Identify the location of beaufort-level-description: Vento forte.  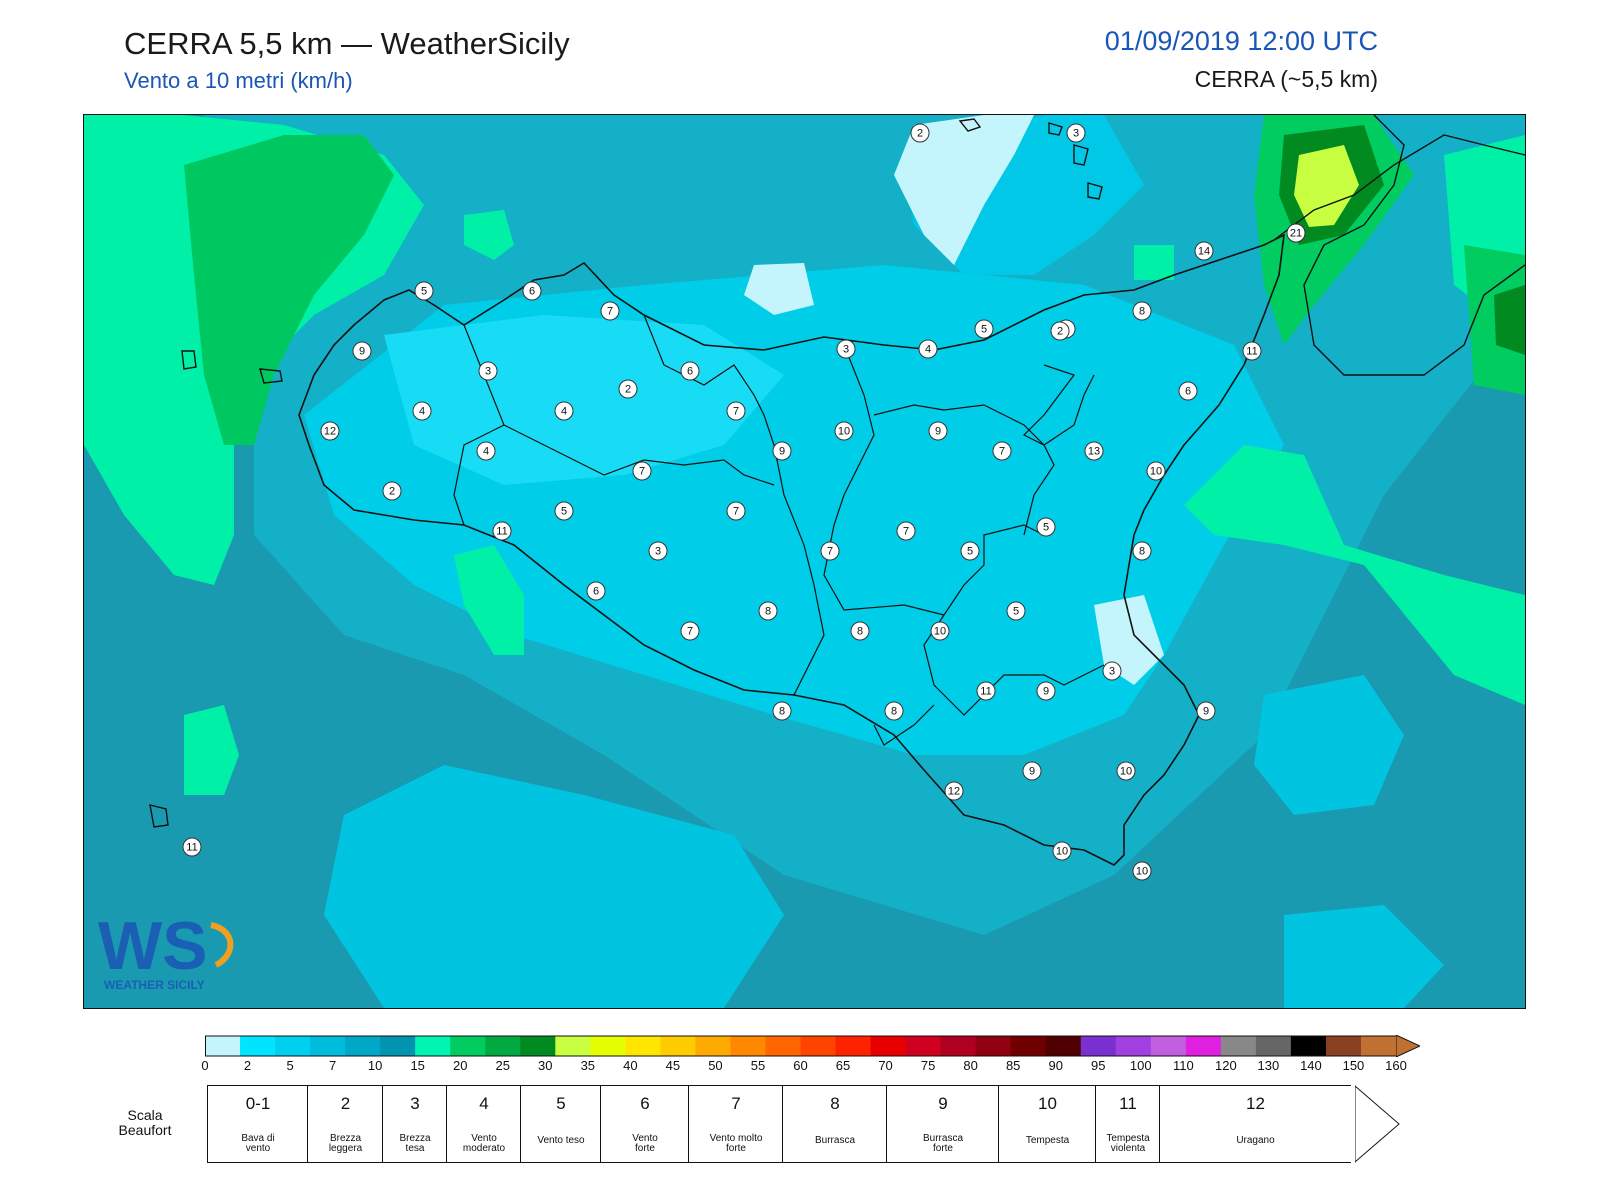
(645, 1144).